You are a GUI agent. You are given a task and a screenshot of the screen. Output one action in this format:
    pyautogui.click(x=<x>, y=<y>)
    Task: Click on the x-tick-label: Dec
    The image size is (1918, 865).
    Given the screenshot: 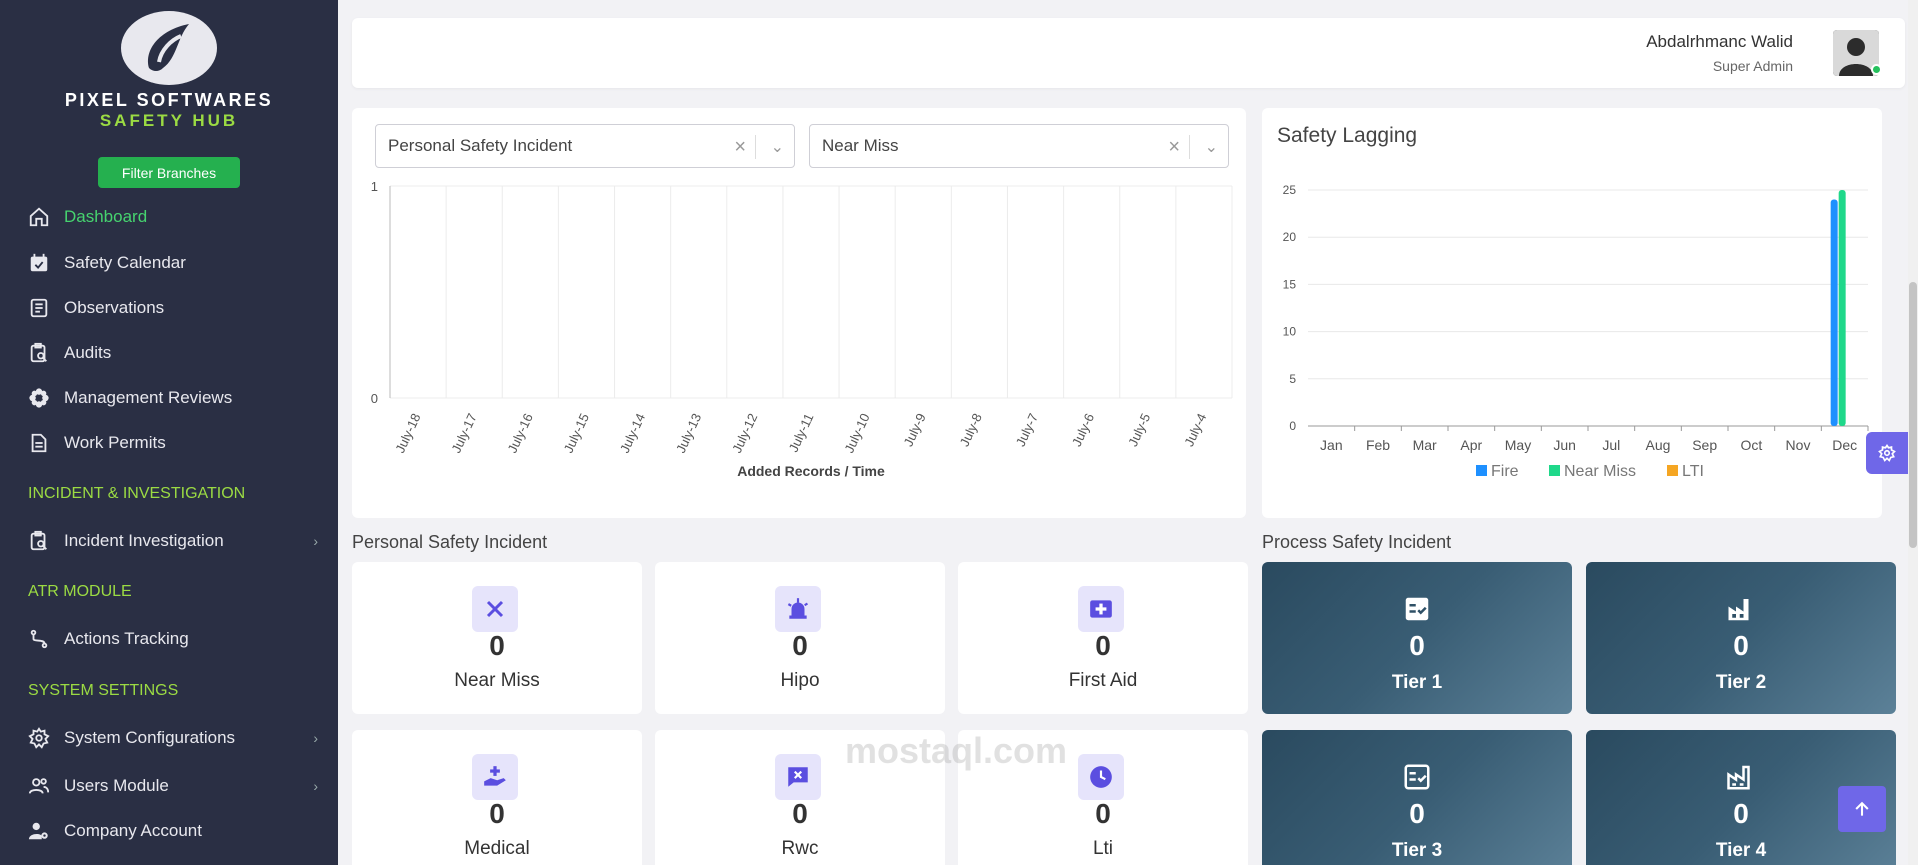 What is the action you would take?
    pyautogui.click(x=1844, y=445)
    